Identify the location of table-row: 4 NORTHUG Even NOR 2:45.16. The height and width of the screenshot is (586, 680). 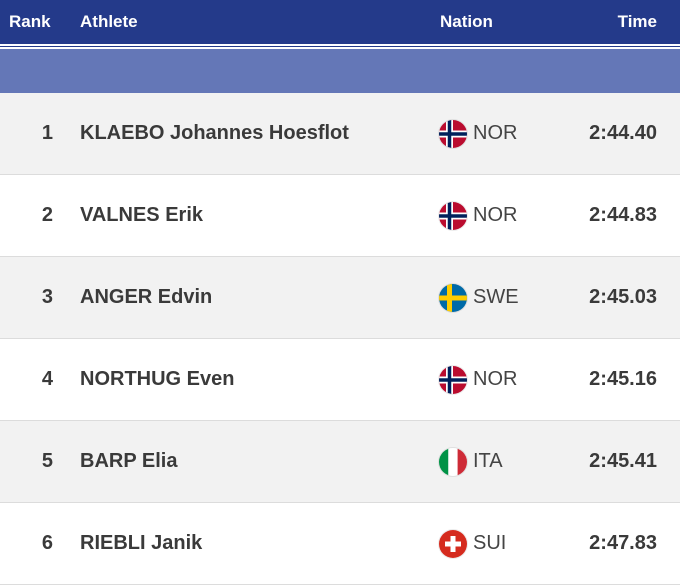
(340, 380).